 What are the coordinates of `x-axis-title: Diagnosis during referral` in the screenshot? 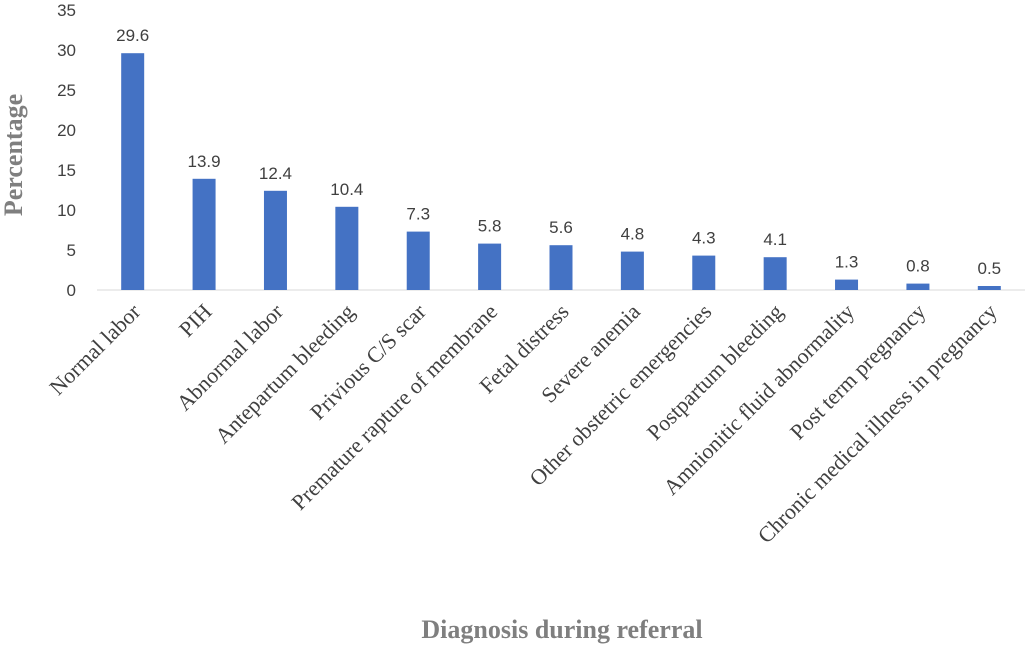 It's located at (561, 629).